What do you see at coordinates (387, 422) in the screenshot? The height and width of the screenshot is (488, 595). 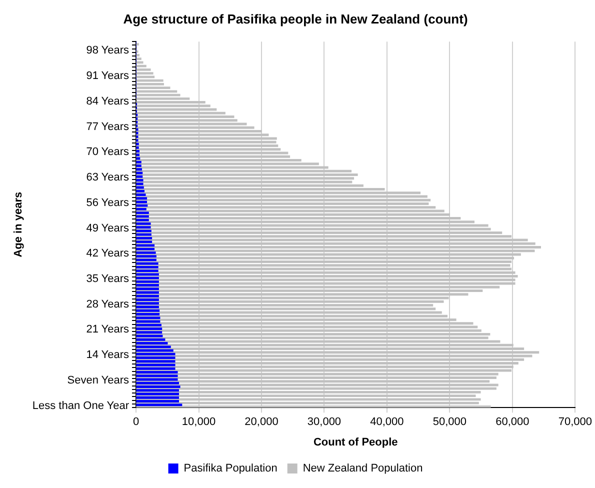 I see `x-tick-label: 40,000` at bounding box center [387, 422].